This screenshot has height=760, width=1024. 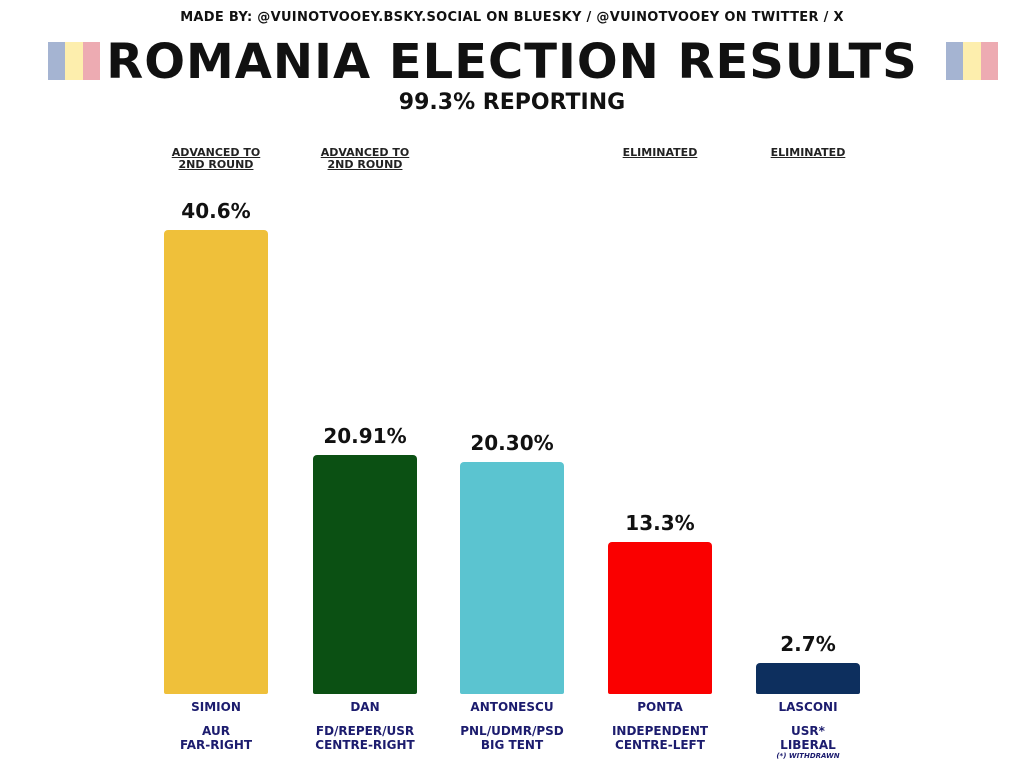 I want to click on data-label: 2.7%, so click(x=808, y=644).